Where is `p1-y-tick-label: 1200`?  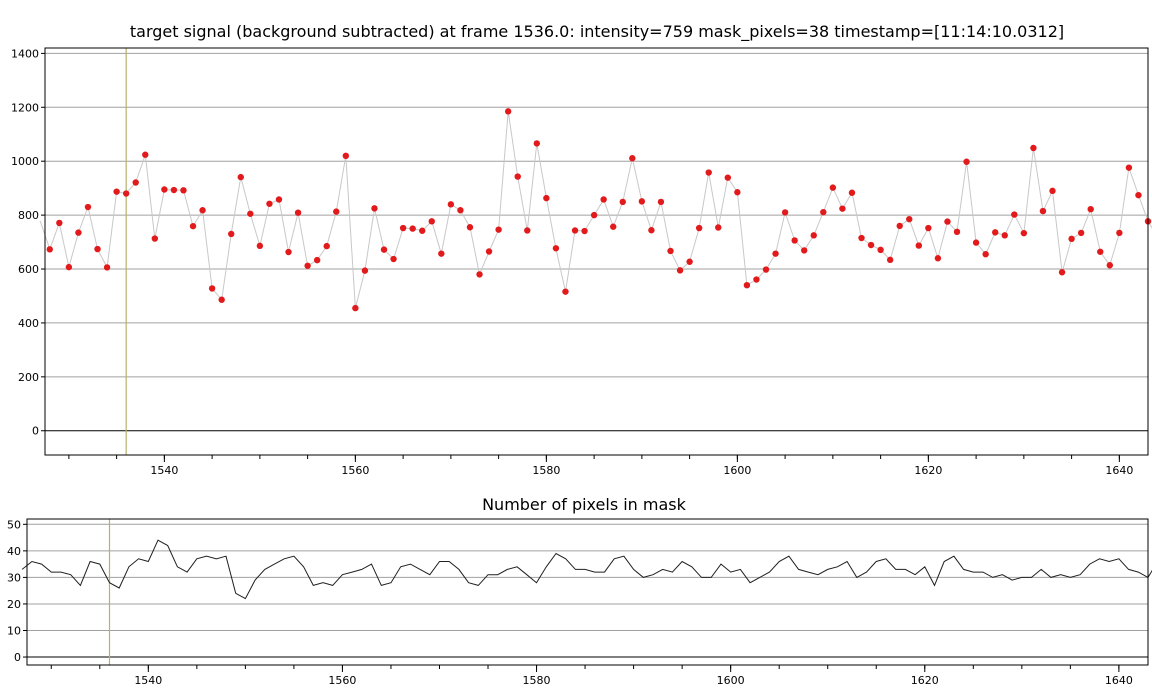
p1-y-tick-label: 1200 is located at coordinates (25, 107).